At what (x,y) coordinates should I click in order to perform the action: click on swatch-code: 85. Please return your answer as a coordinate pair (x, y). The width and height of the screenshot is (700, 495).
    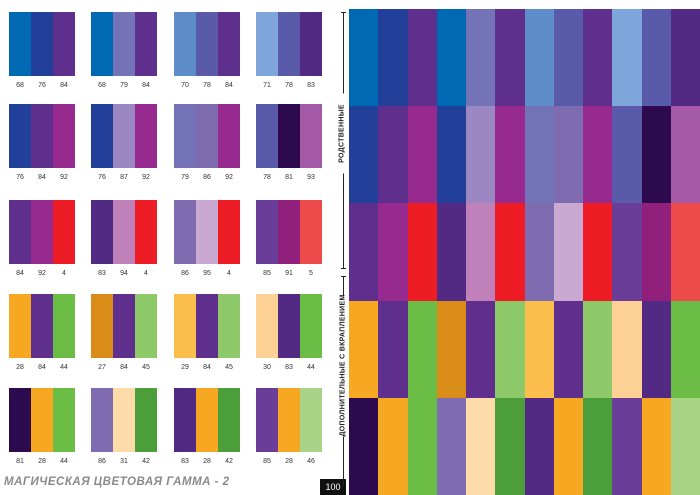
    Looking at the image, I should click on (267, 461).